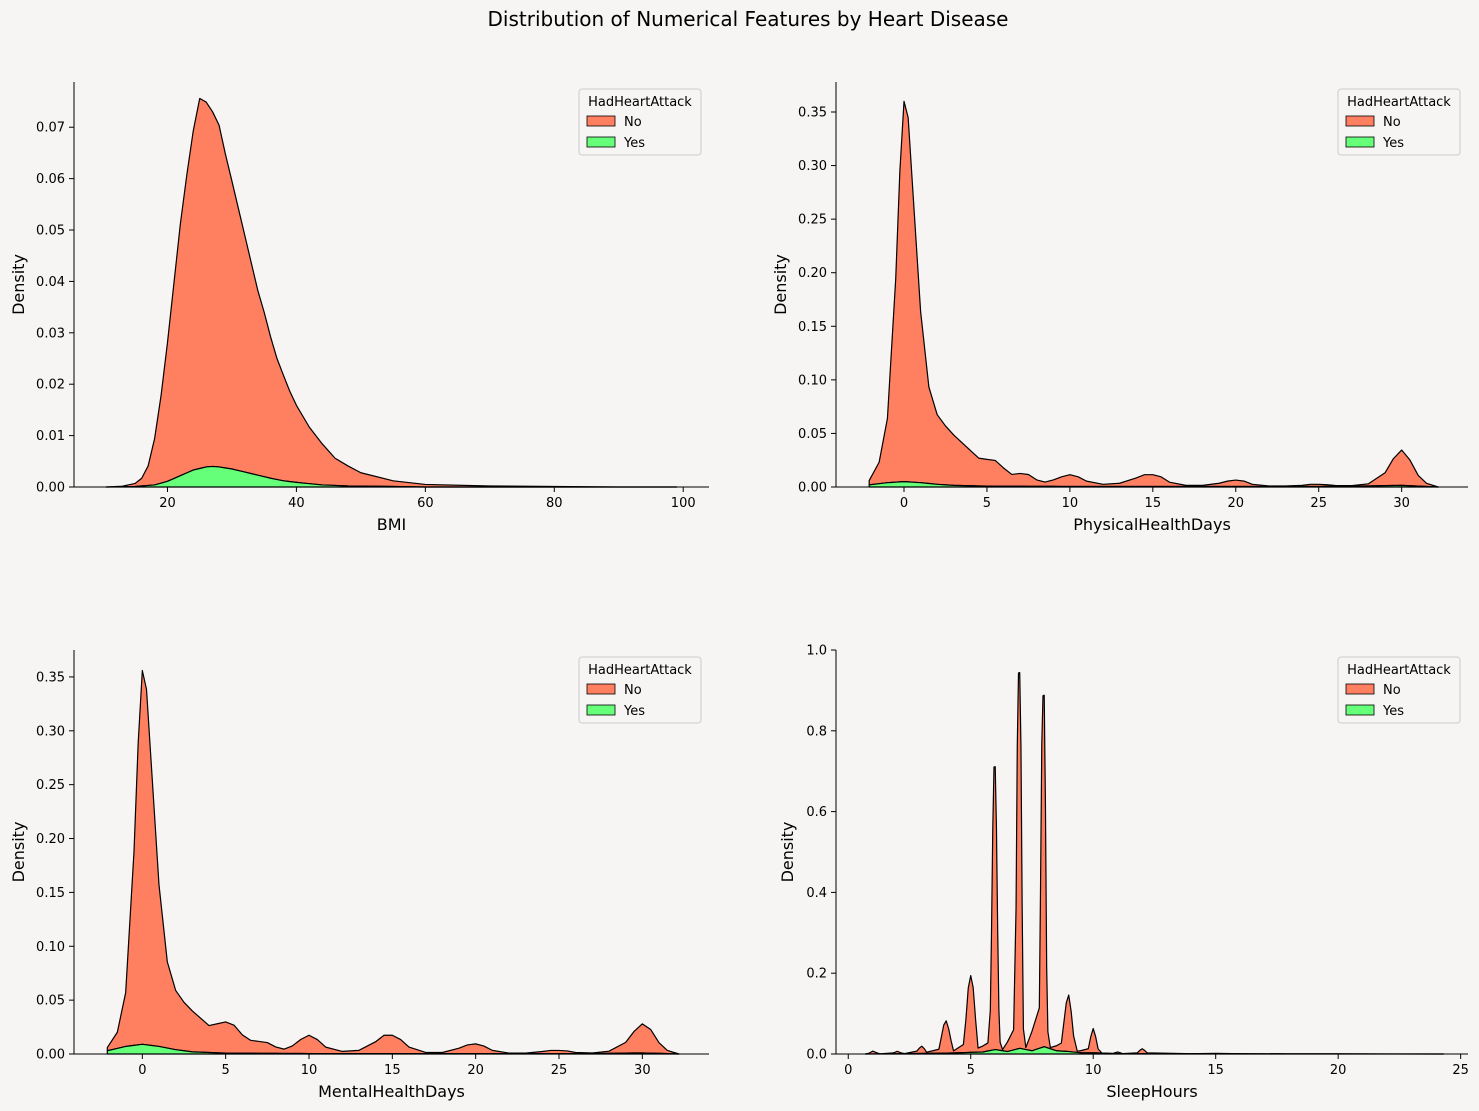 Image resolution: width=1479 pixels, height=1111 pixels. I want to click on y-tick-label: 0.04, so click(50, 282).